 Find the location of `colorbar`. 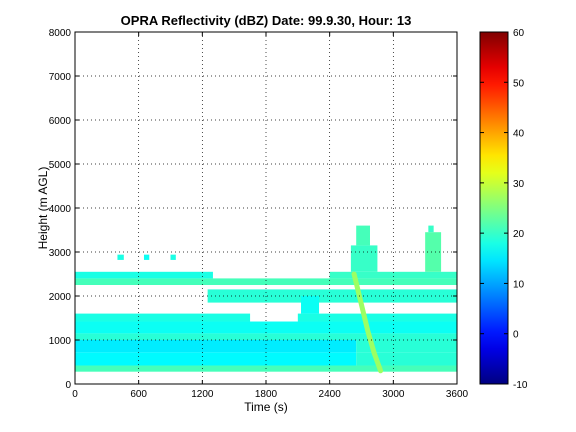

colorbar is located at coordinates (494, 208).